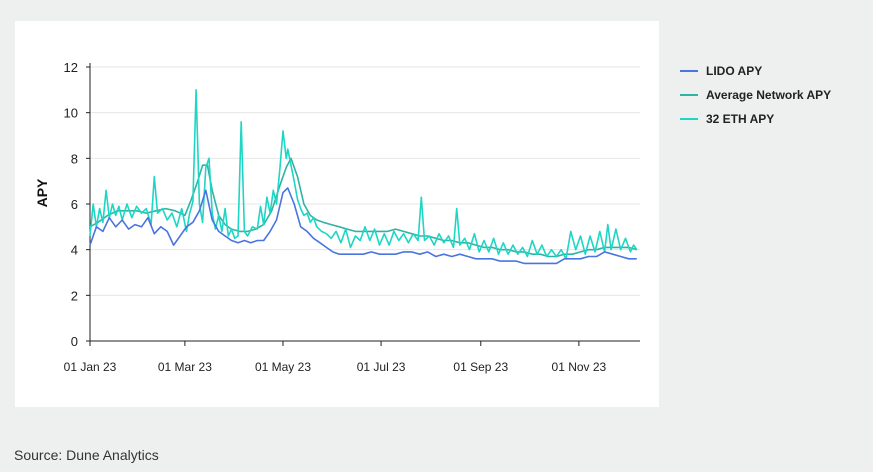 The image size is (873, 472). I want to click on x-tick-label: 01 Jan 23, so click(90, 367).